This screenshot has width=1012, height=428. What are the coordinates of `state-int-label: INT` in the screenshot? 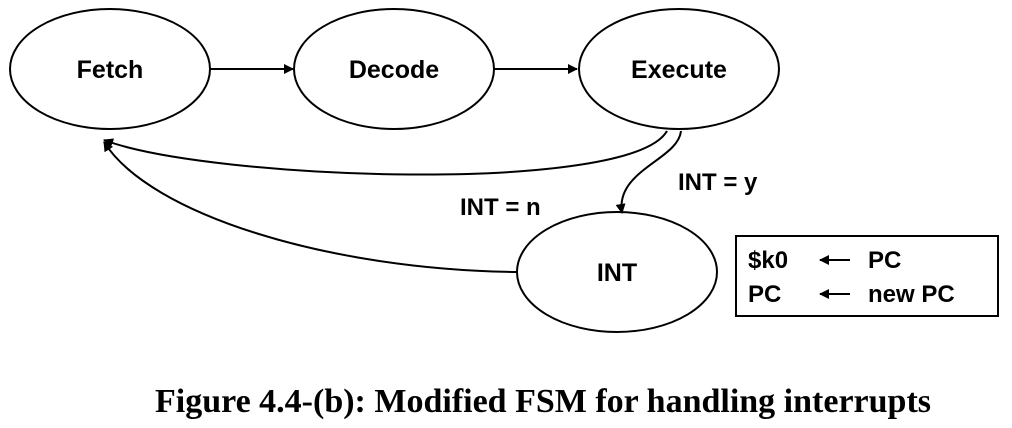 It's located at (617, 273).